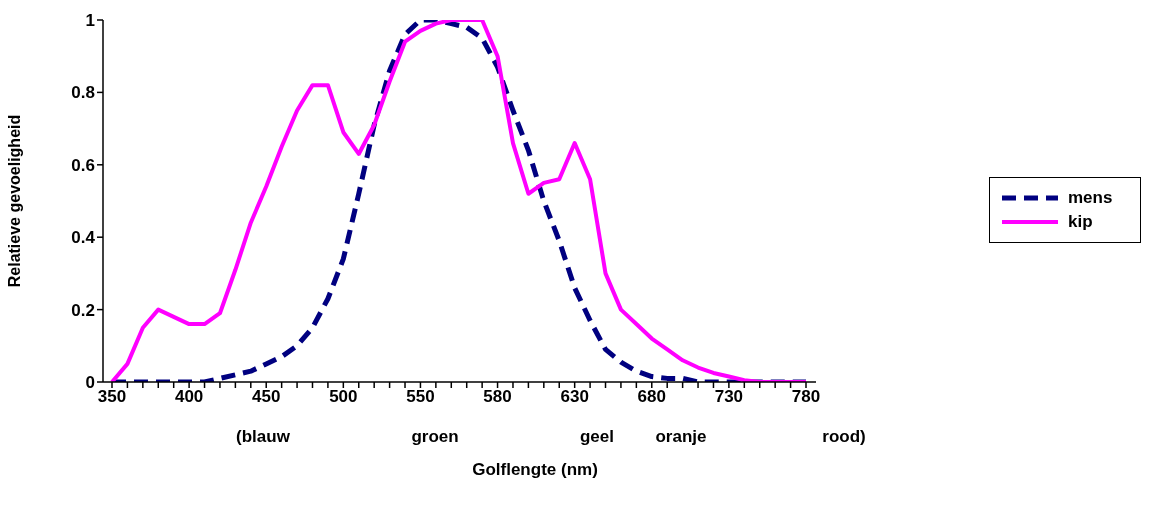 The image size is (1151, 511). I want to click on y-tick-label: 0.2, so click(83, 310).